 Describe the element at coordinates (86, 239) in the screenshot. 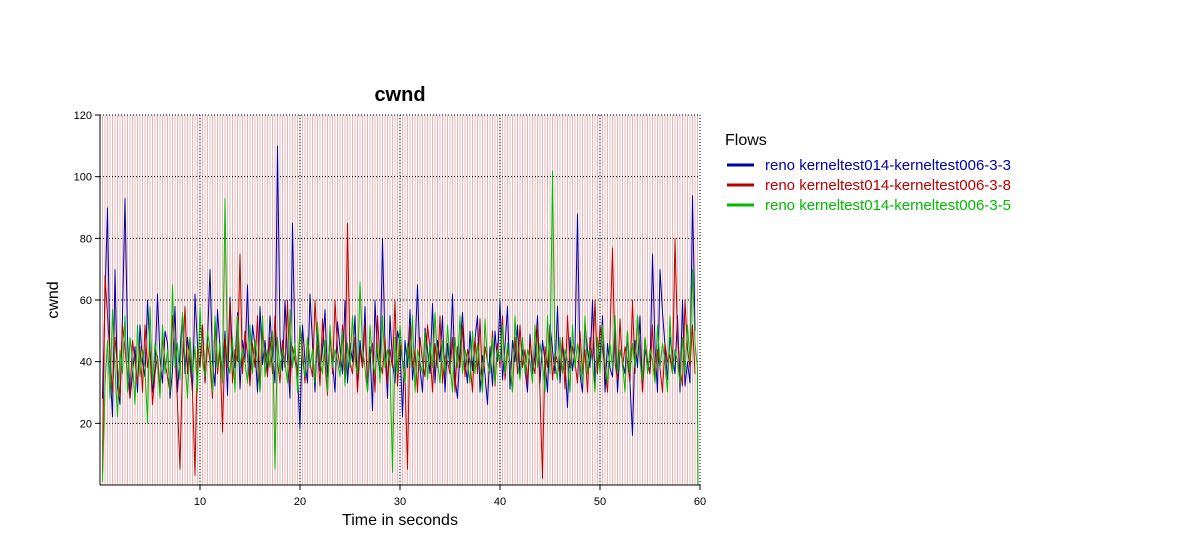

I see `y-tick-label: 80` at that location.